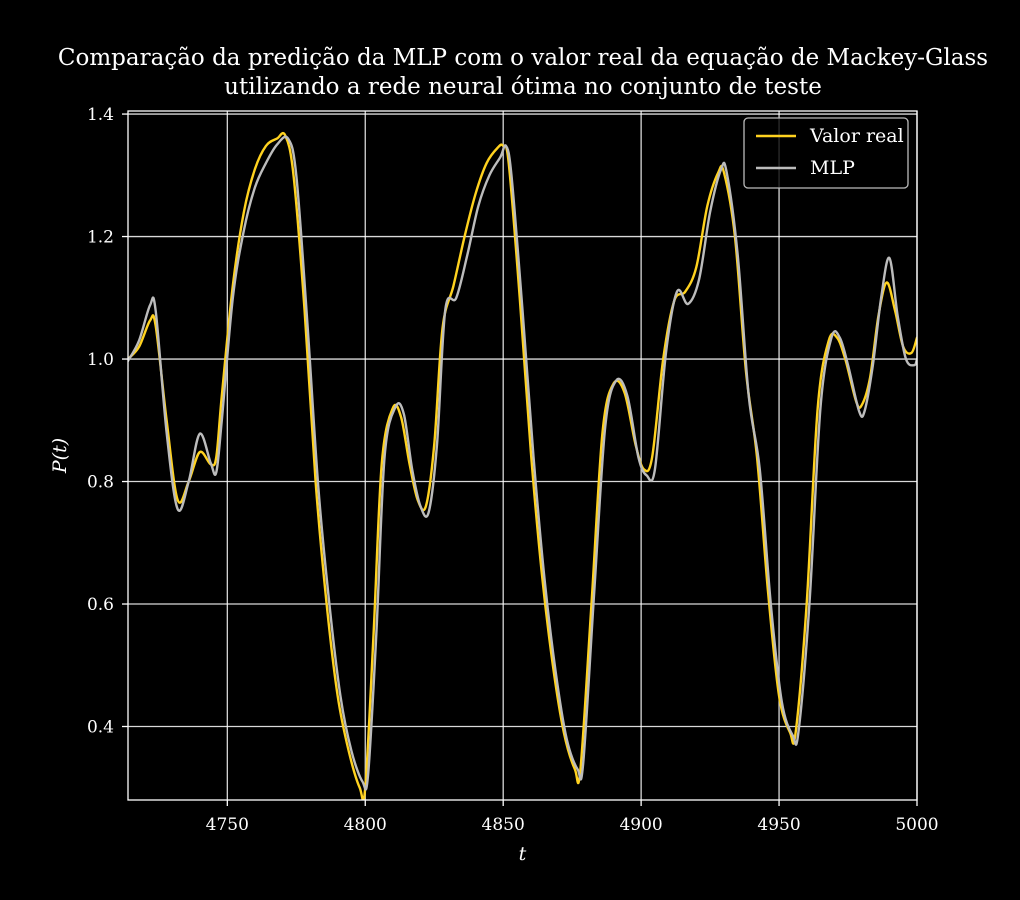 This screenshot has height=900, width=1020. What do you see at coordinates (100, 483) in the screenshot?
I see `y-tick-label: 0.8` at bounding box center [100, 483].